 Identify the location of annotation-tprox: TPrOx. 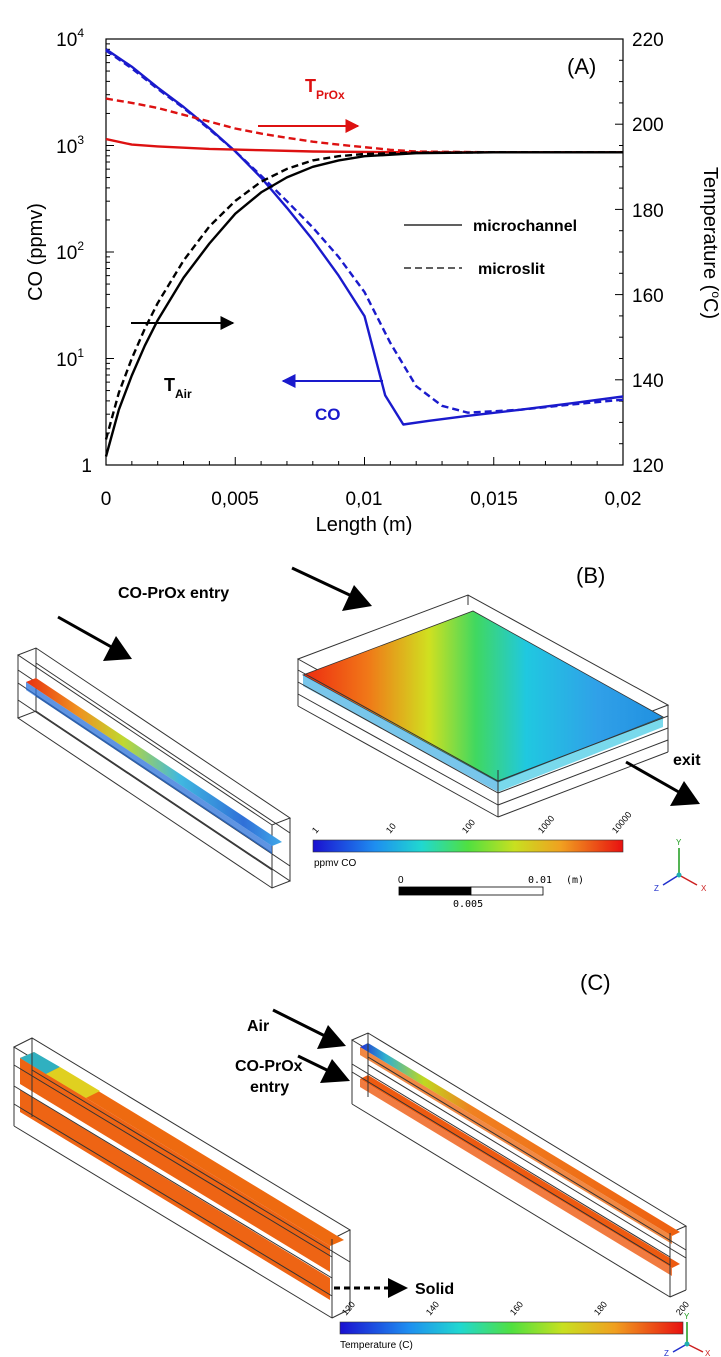
(325, 89).